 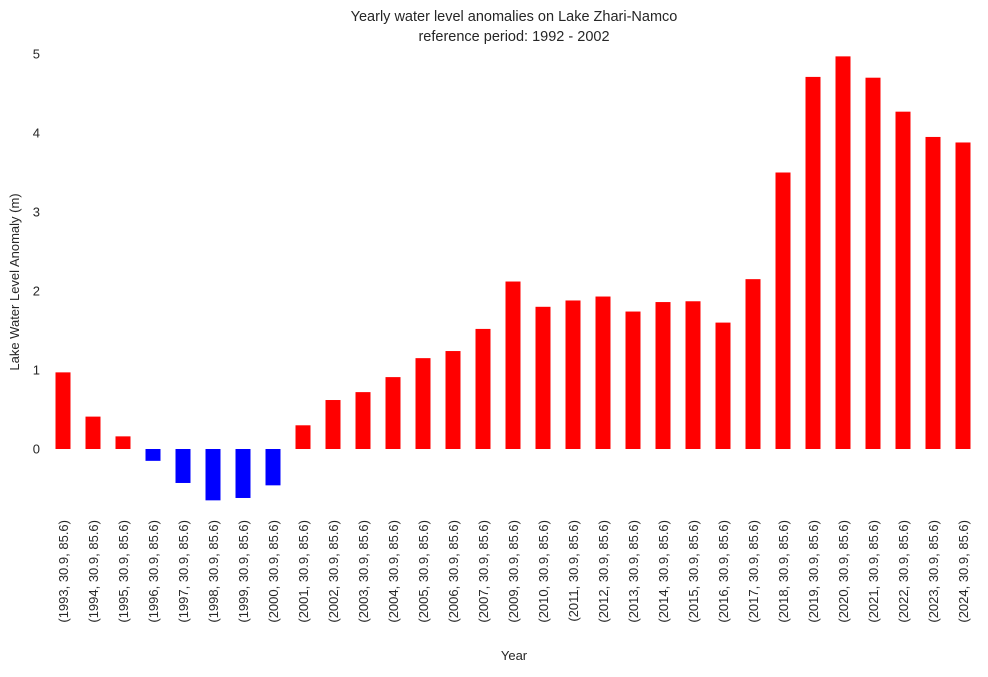 I want to click on x-tick-label: (2000, 30.9, 85.6), so click(x=273, y=571).